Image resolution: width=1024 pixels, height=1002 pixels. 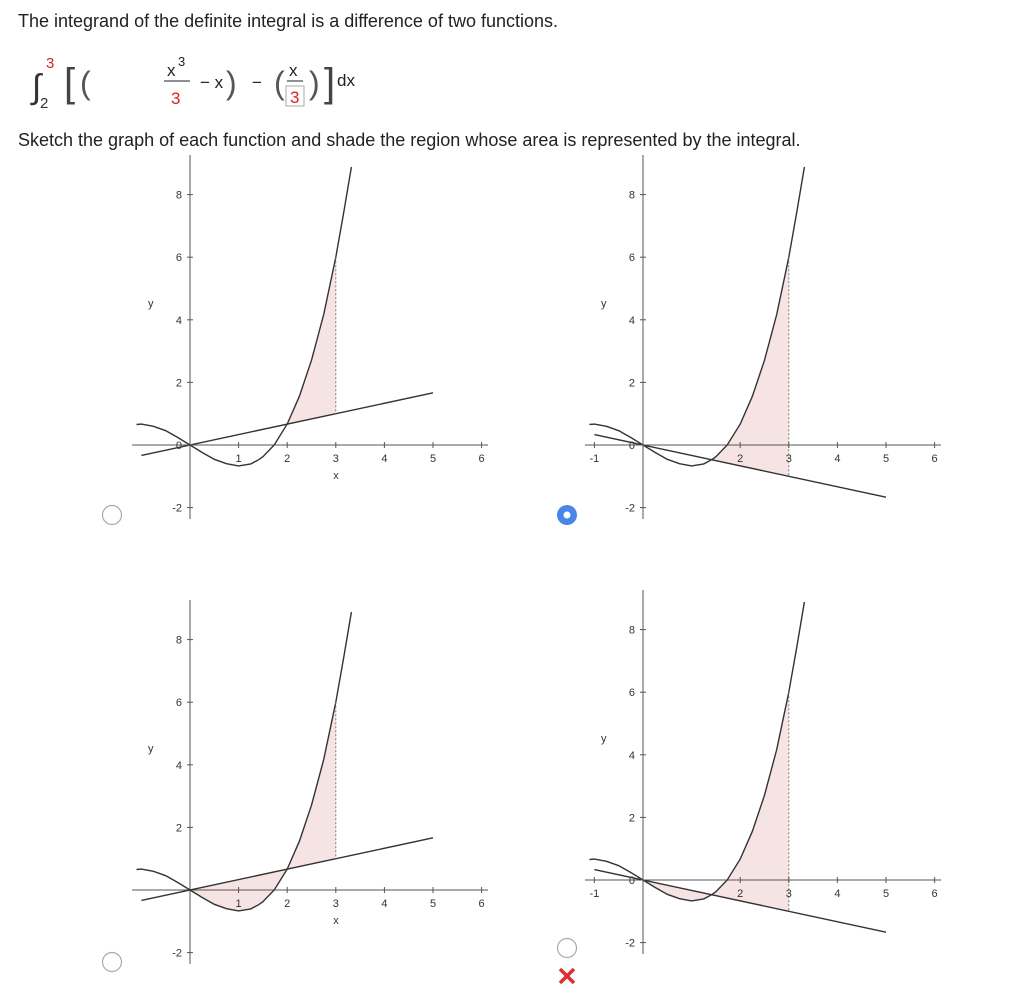 I want to click on dx: dx, so click(x=346, y=80).